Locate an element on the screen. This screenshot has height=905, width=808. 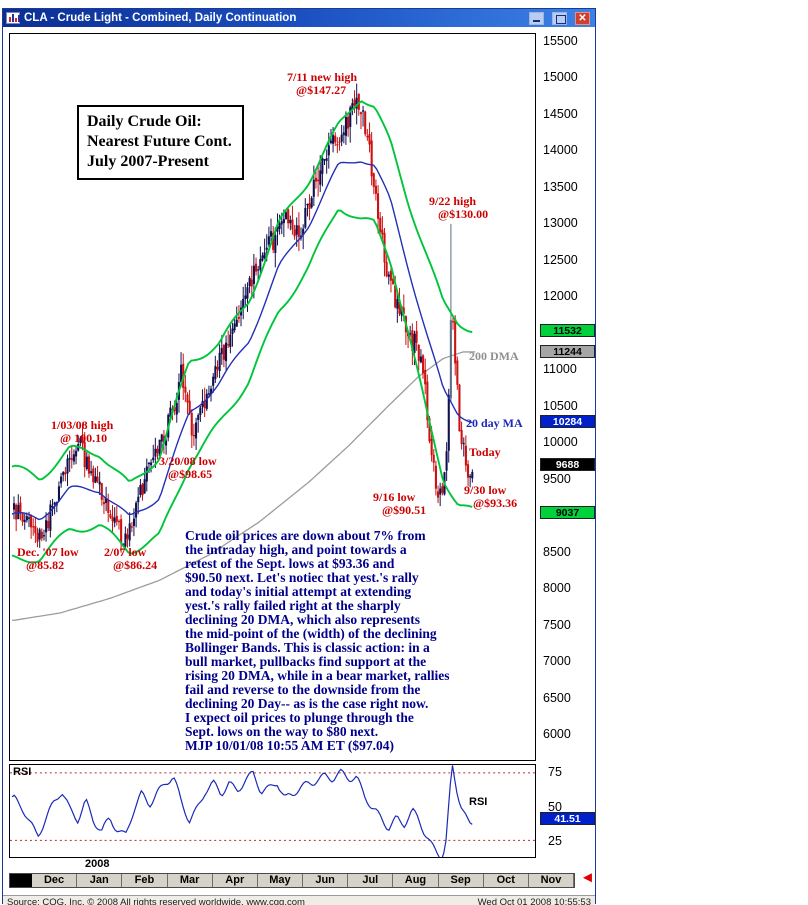
month-cell-oct: Oct is located at coordinates (506, 880).